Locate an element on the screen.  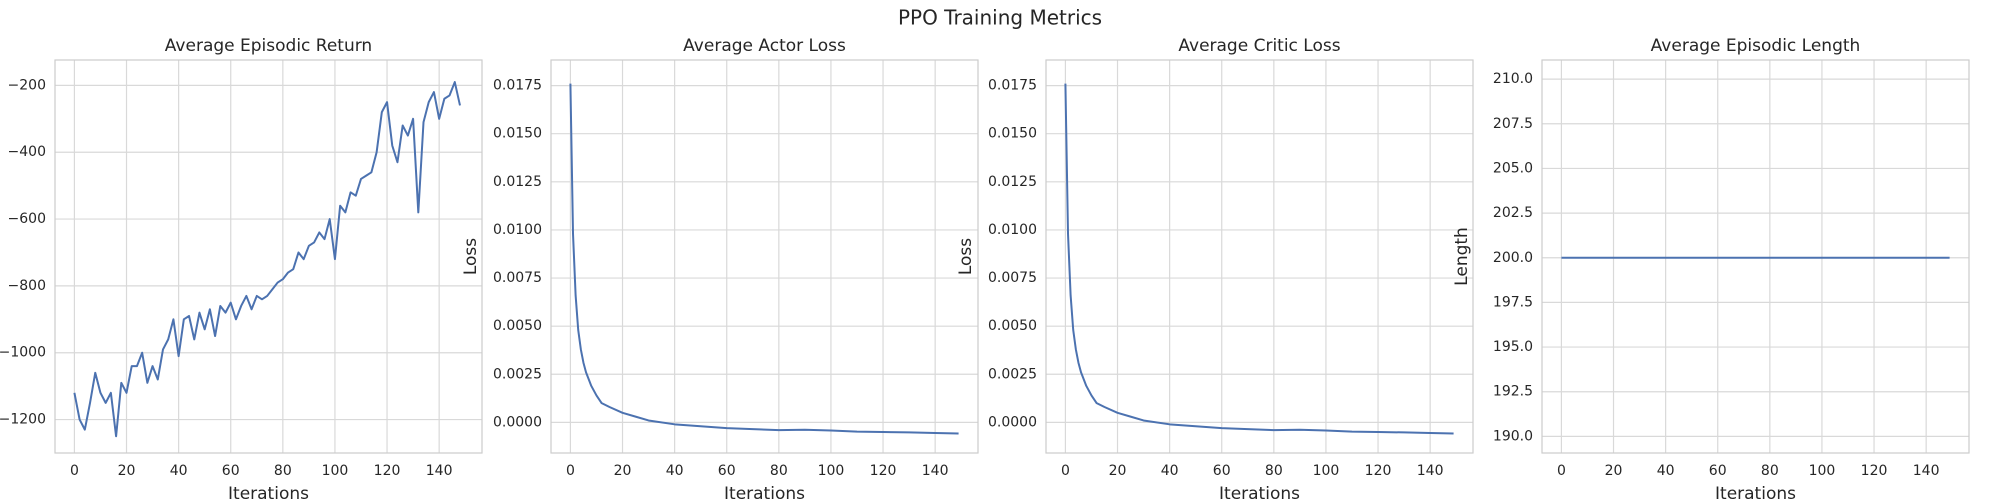
y-tick-label: 192.5 is located at coordinates (1513, 392).